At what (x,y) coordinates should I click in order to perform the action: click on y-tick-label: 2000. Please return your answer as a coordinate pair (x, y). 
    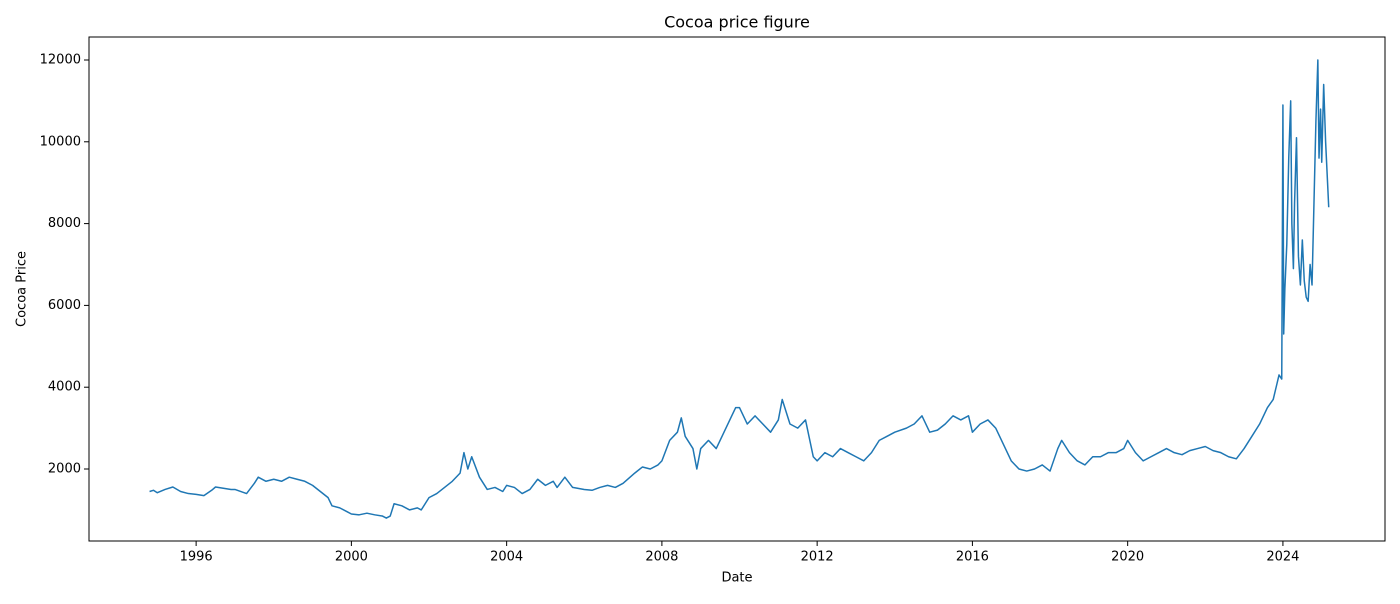
    Looking at the image, I should click on (64, 469).